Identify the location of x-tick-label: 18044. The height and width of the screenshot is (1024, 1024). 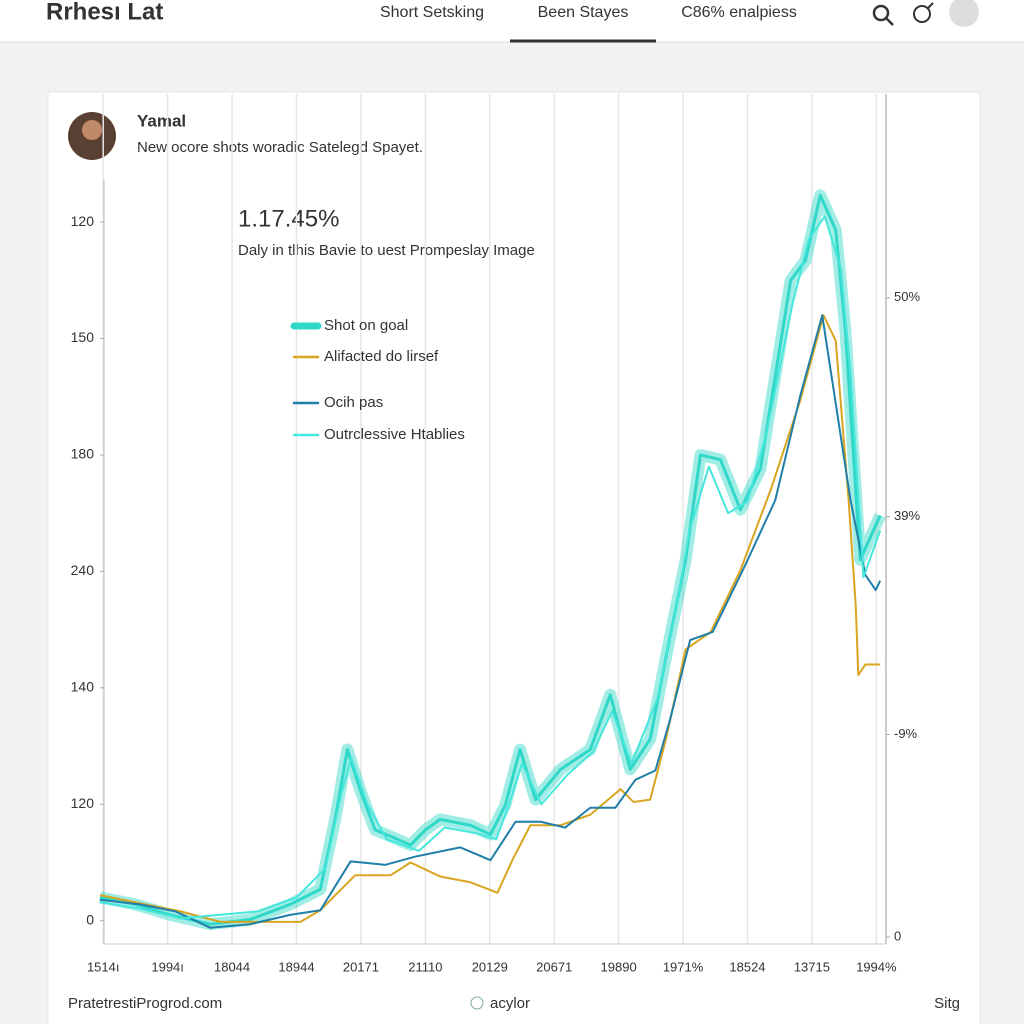
(232, 966).